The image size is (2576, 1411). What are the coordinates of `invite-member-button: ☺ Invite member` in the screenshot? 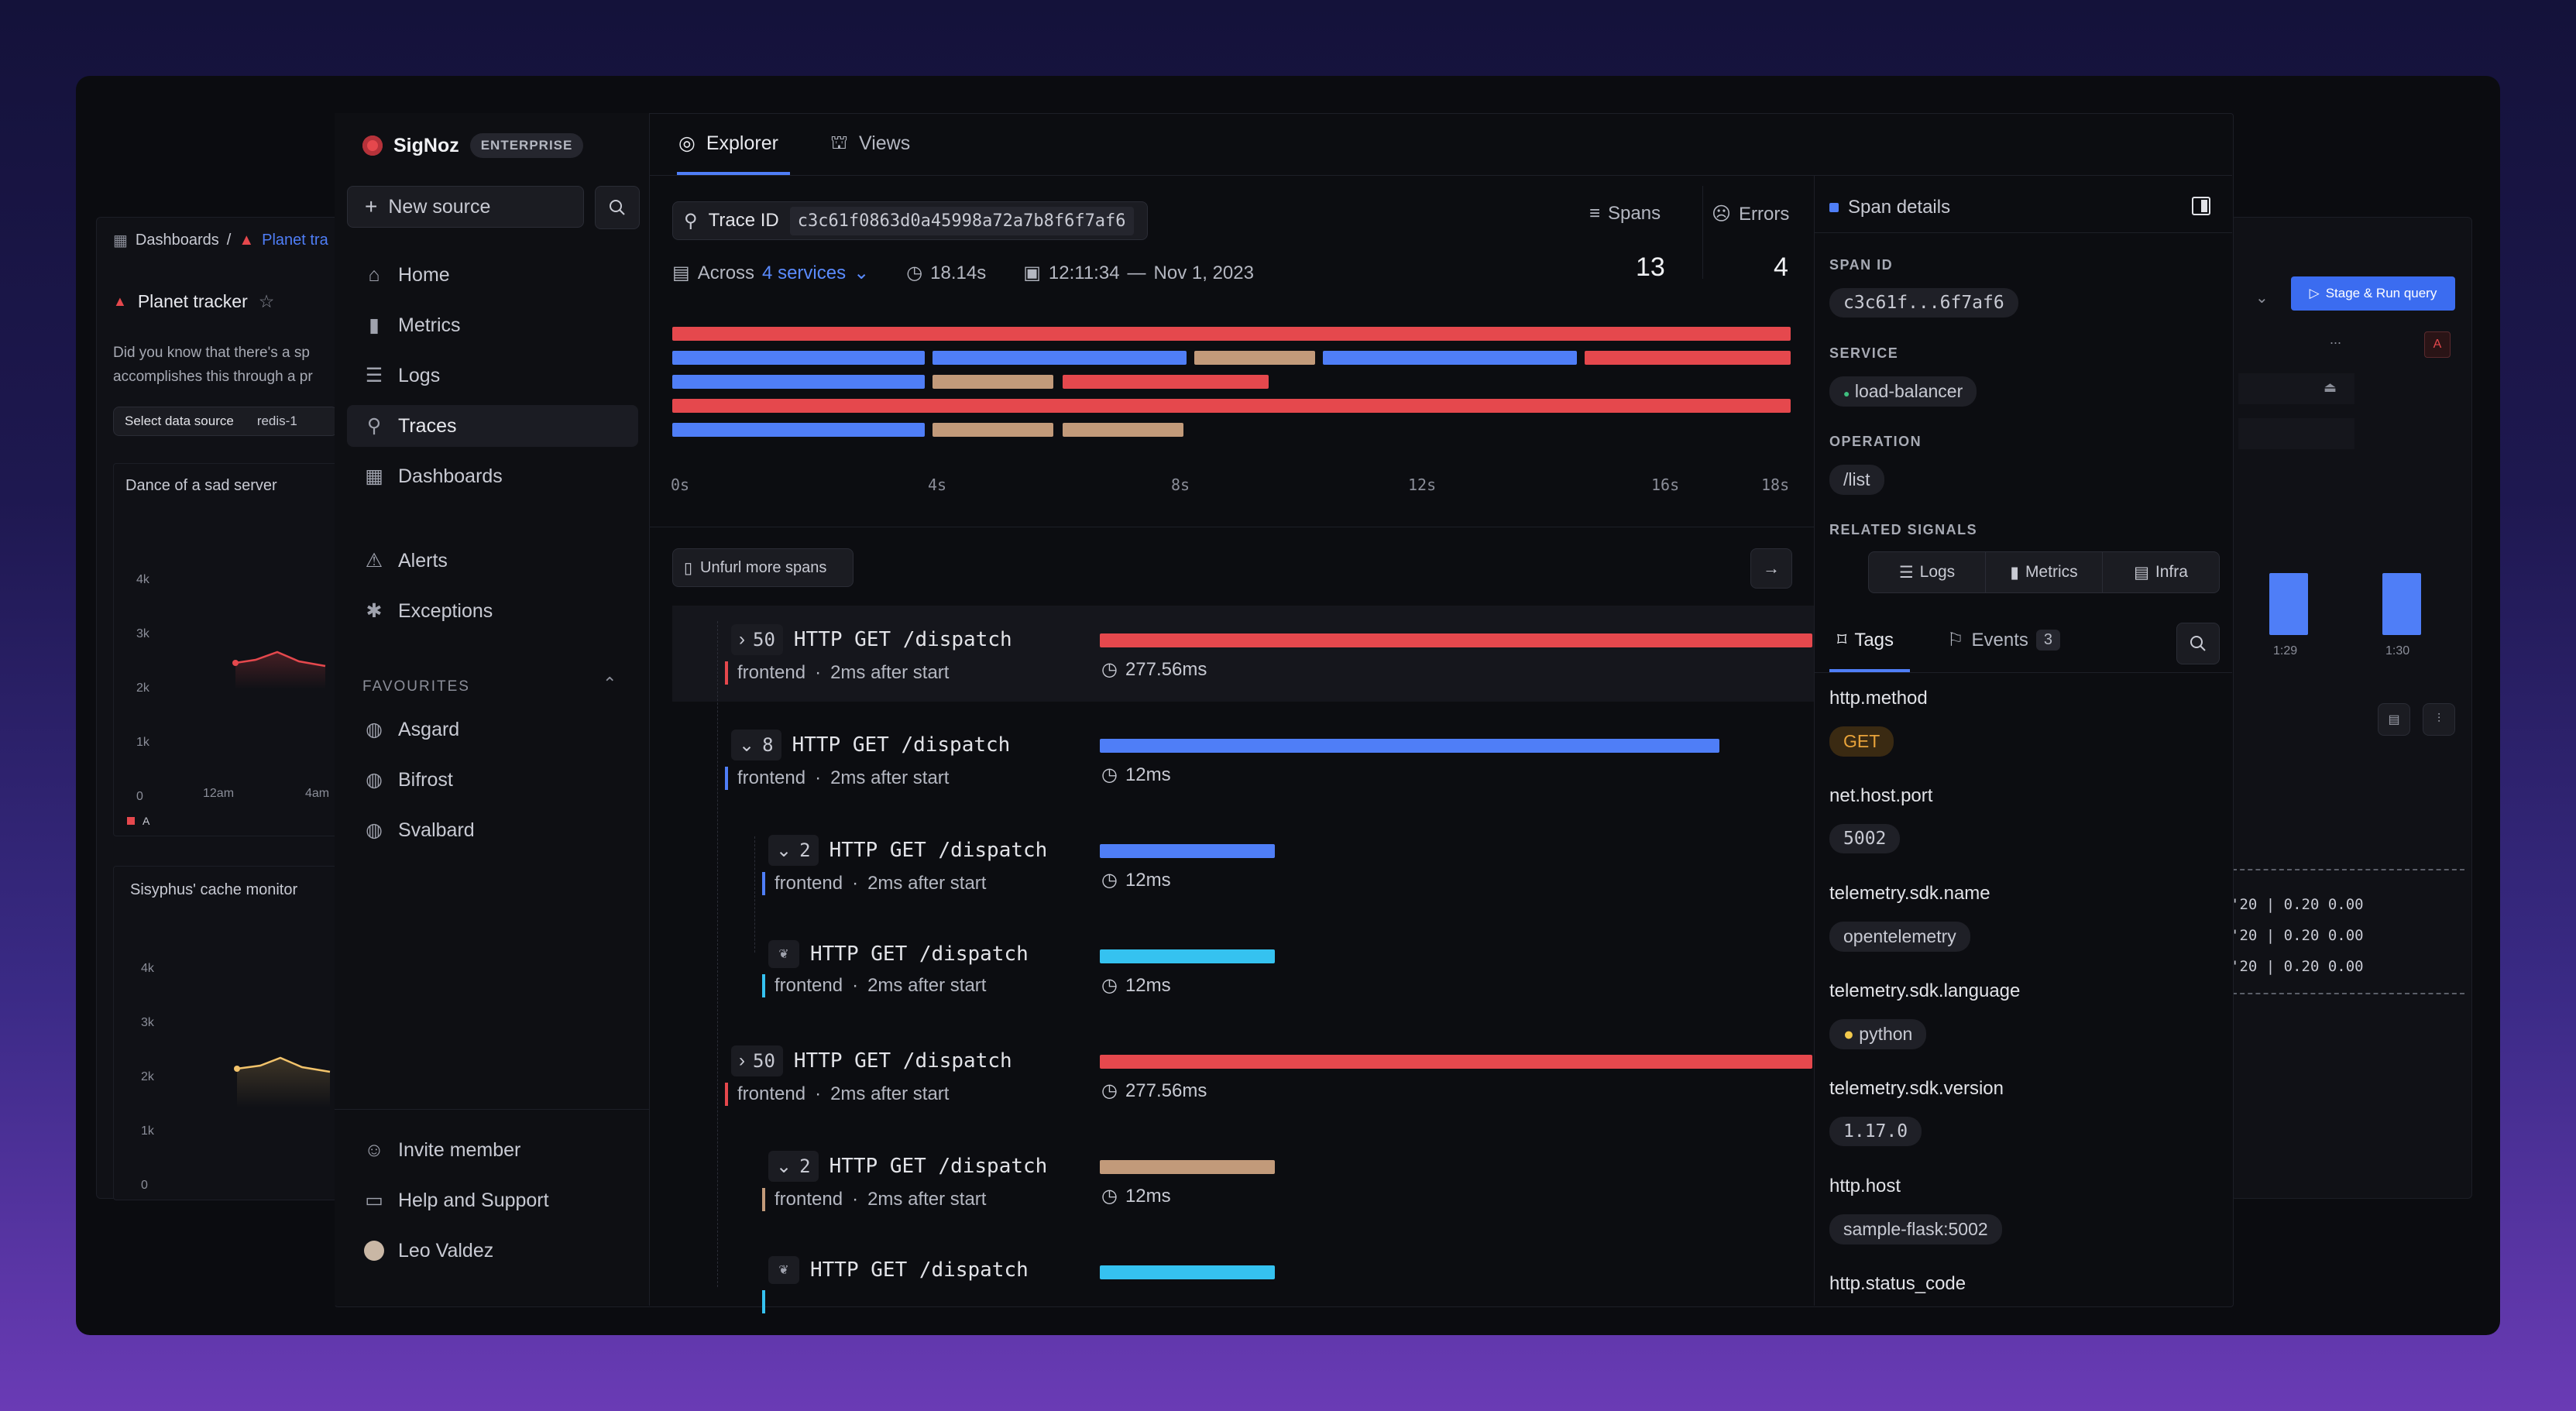 It's located at (492, 1150).